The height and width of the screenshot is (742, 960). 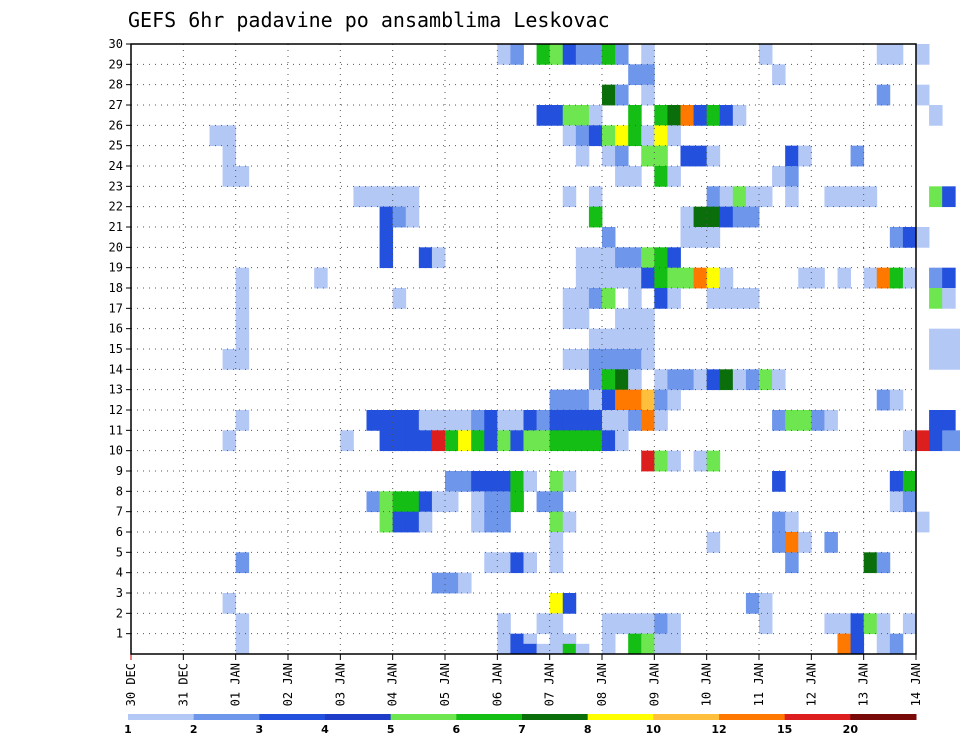 What do you see at coordinates (116, 369) in the screenshot?
I see `y-tick-label: 14` at bounding box center [116, 369].